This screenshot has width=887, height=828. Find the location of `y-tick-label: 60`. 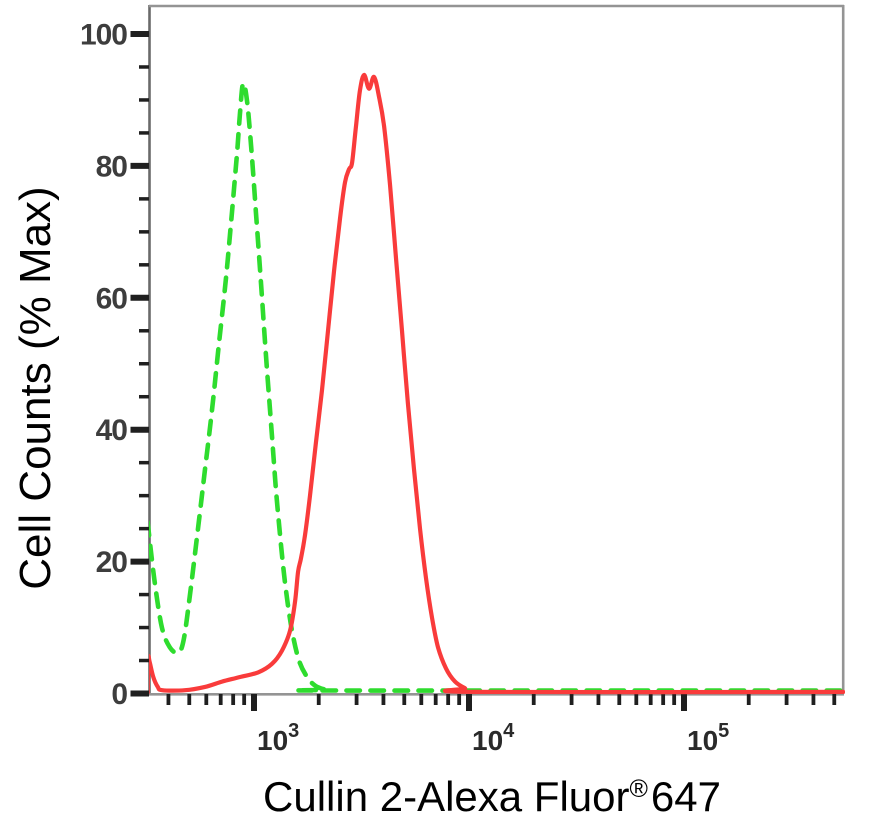

y-tick-label: 60 is located at coordinates (112, 298).